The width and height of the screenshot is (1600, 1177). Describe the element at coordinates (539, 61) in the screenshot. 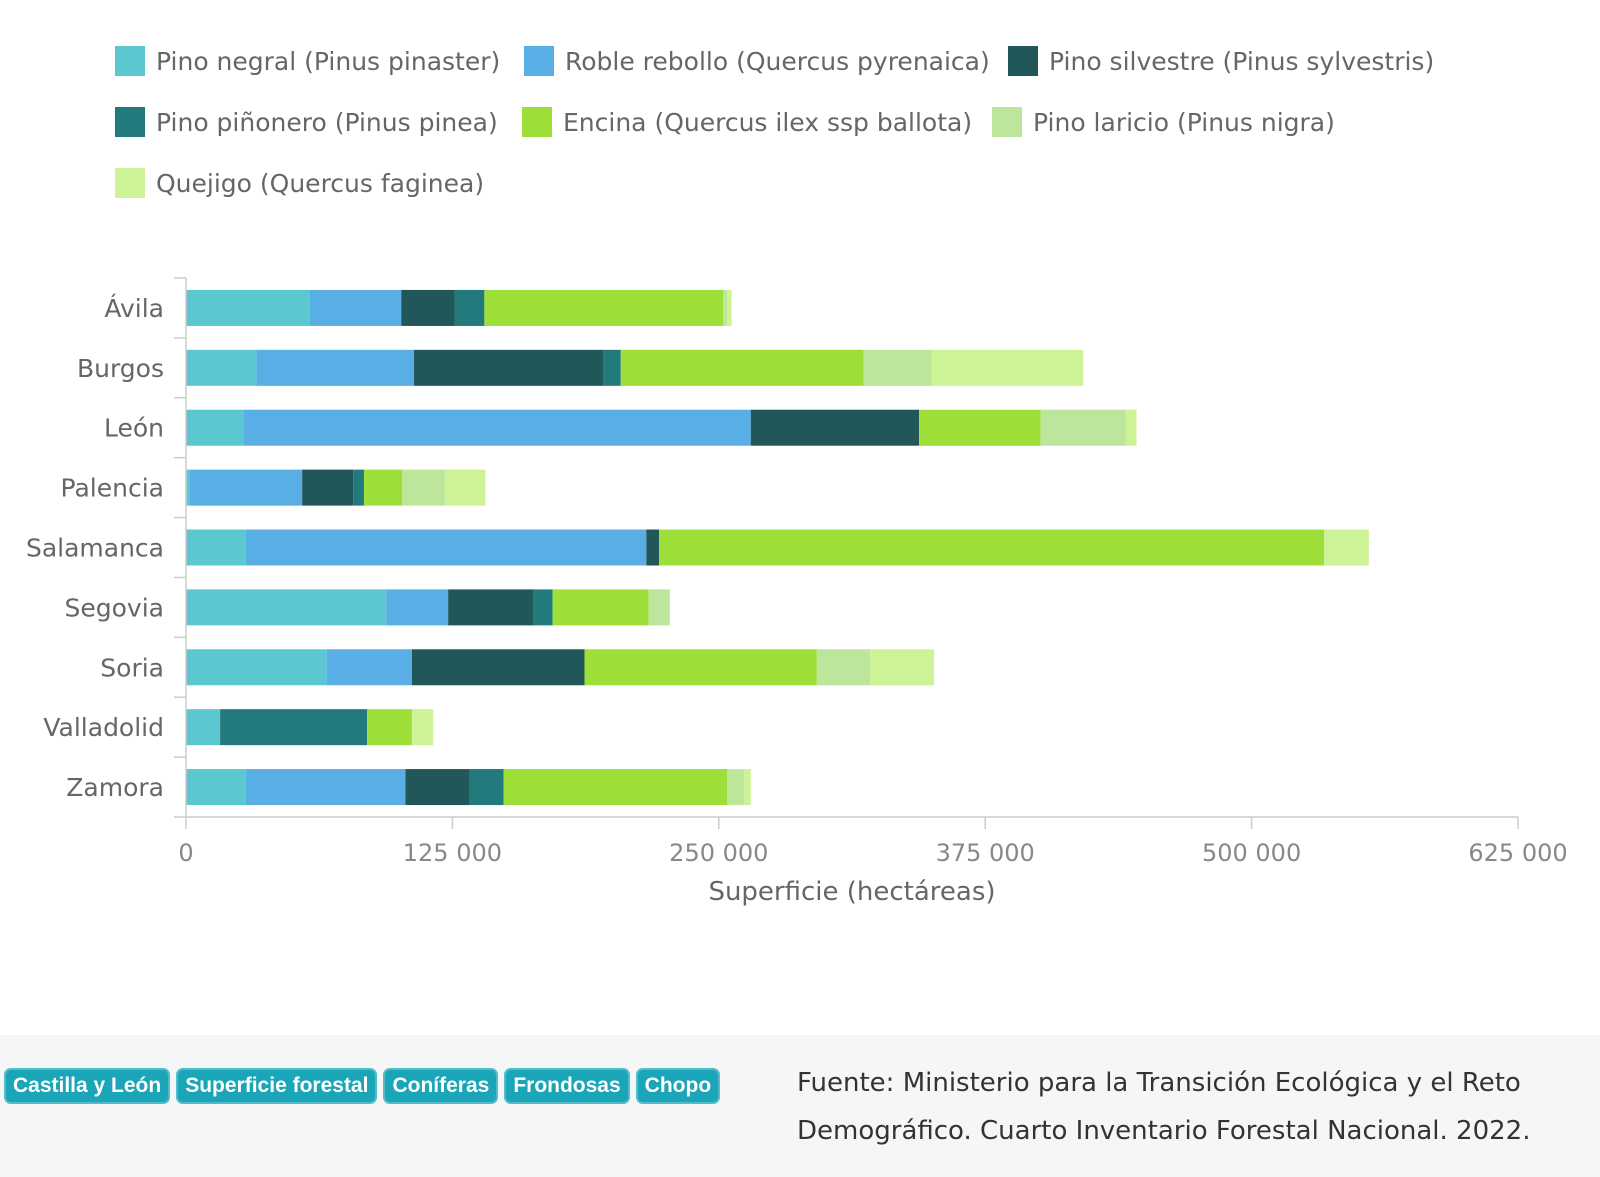

I see `legend-swatch-roble-rebollo` at that location.